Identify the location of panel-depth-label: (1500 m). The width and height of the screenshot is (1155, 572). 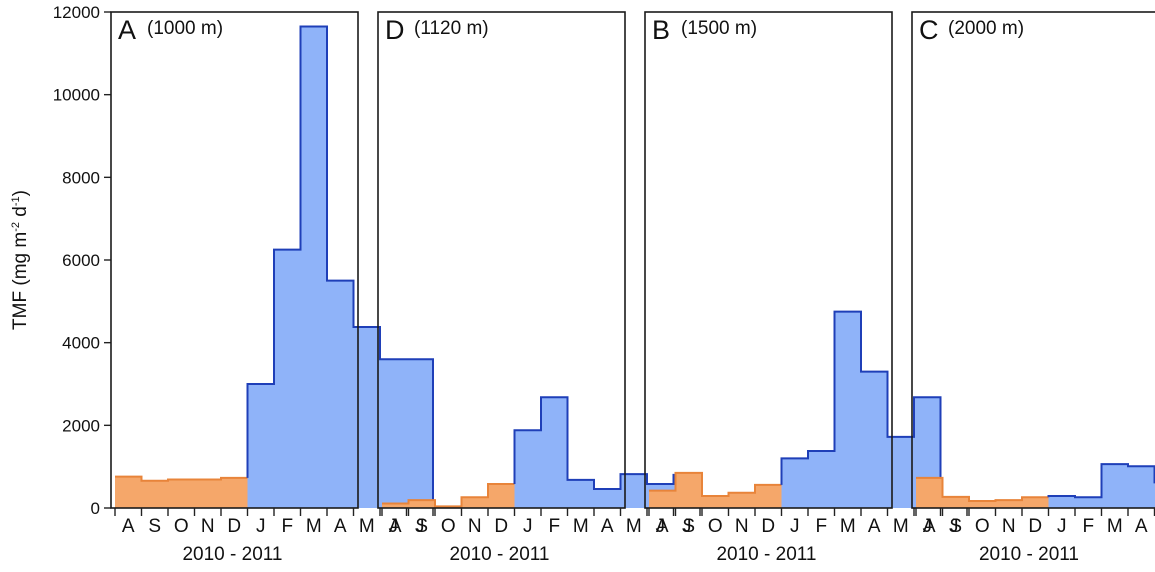
(719, 28).